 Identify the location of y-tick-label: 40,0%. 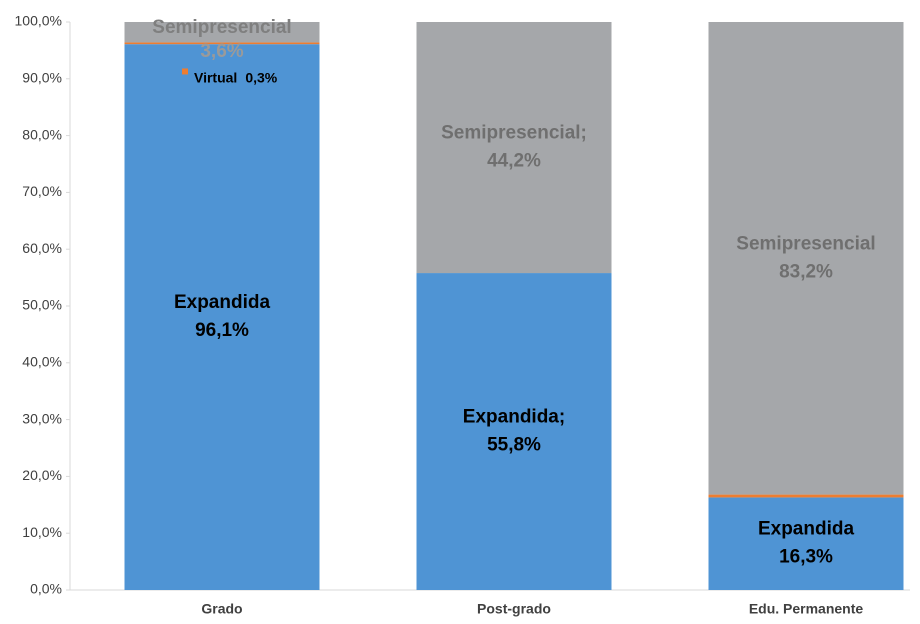
(42, 362).